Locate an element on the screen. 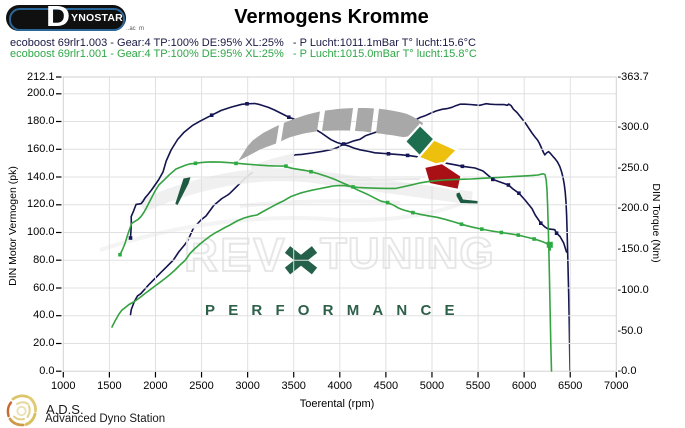 The height and width of the screenshot is (428, 685). svg-text: PERFORMANCE is located at coordinates (336, 310).